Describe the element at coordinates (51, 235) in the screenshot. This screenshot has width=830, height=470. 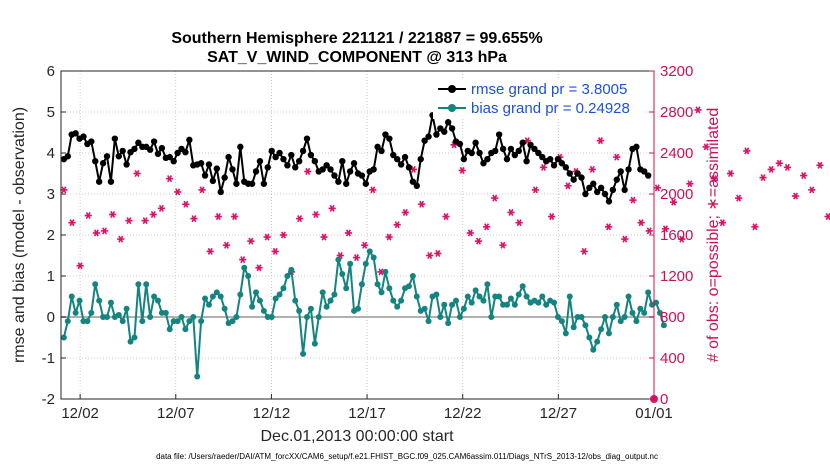
I see `y-tick-label: 2` at that location.